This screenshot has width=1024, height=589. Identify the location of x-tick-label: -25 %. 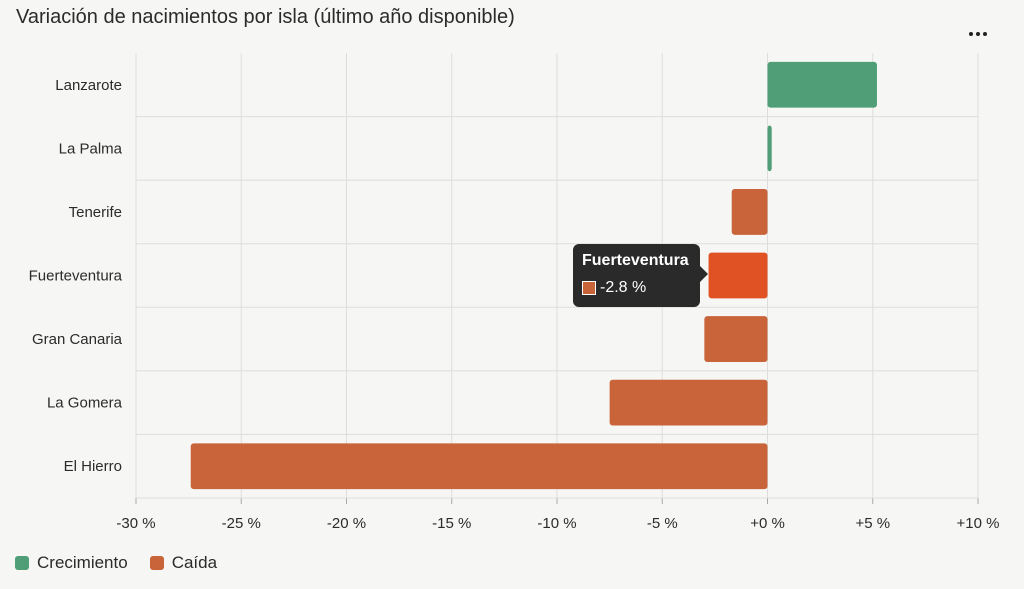
(241, 523).